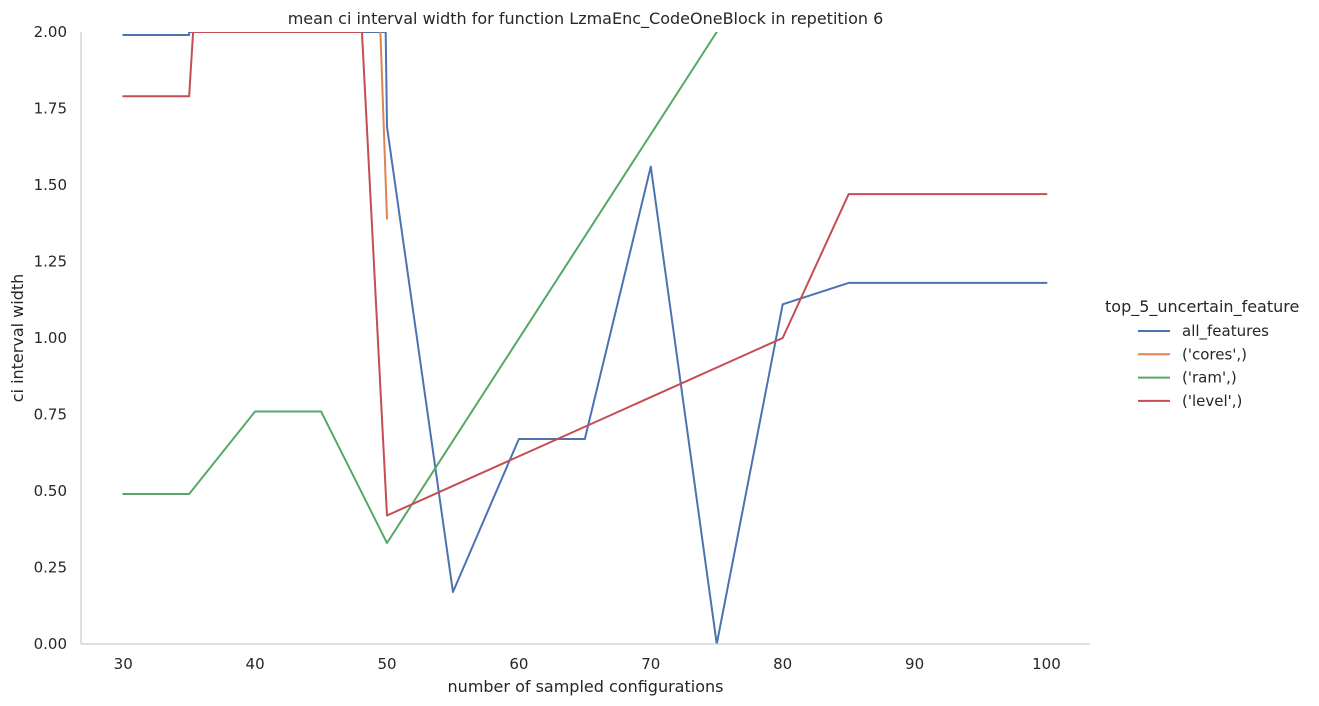 This screenshot has width=1319, height=706. I want to click on x-tick-label: 90, so click(914, 664).